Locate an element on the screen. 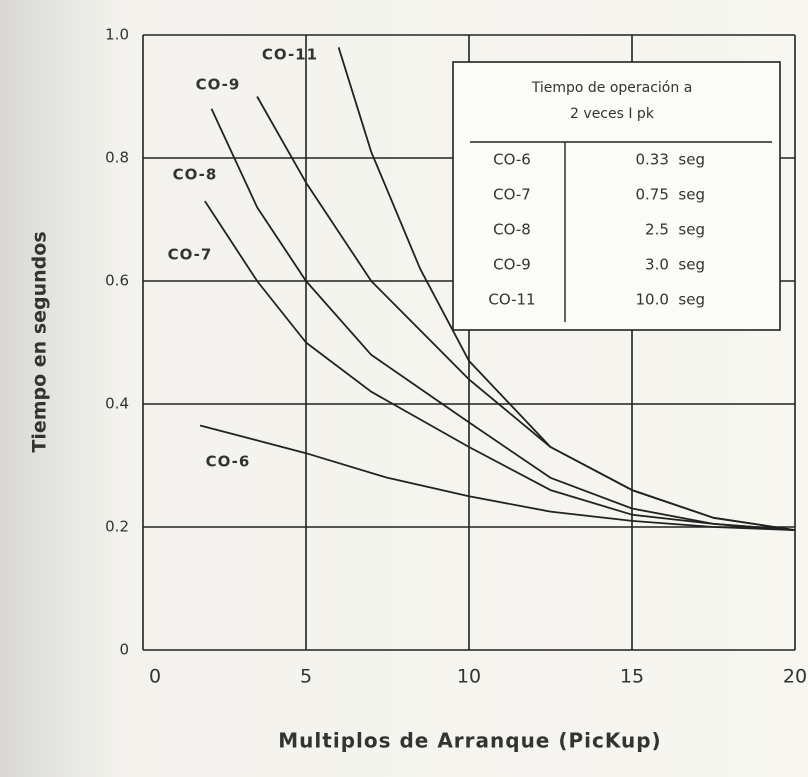 The height and width of the screenshot is (777, 808). table-cell: 0.33 seg is located at coordinates (671, 160).